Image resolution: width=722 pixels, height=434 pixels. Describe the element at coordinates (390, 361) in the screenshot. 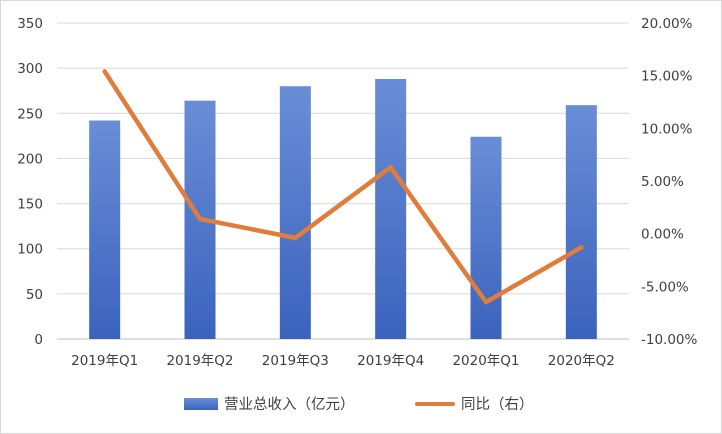

I see `x-axis-tick-label: 2019年Q4` at that location.